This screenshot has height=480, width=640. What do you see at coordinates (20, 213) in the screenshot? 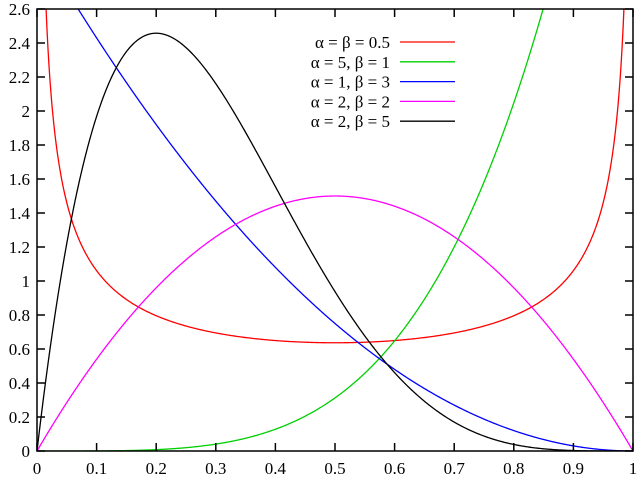
I see `y-tick-label: 1.4` at bounding box center [20, 213].